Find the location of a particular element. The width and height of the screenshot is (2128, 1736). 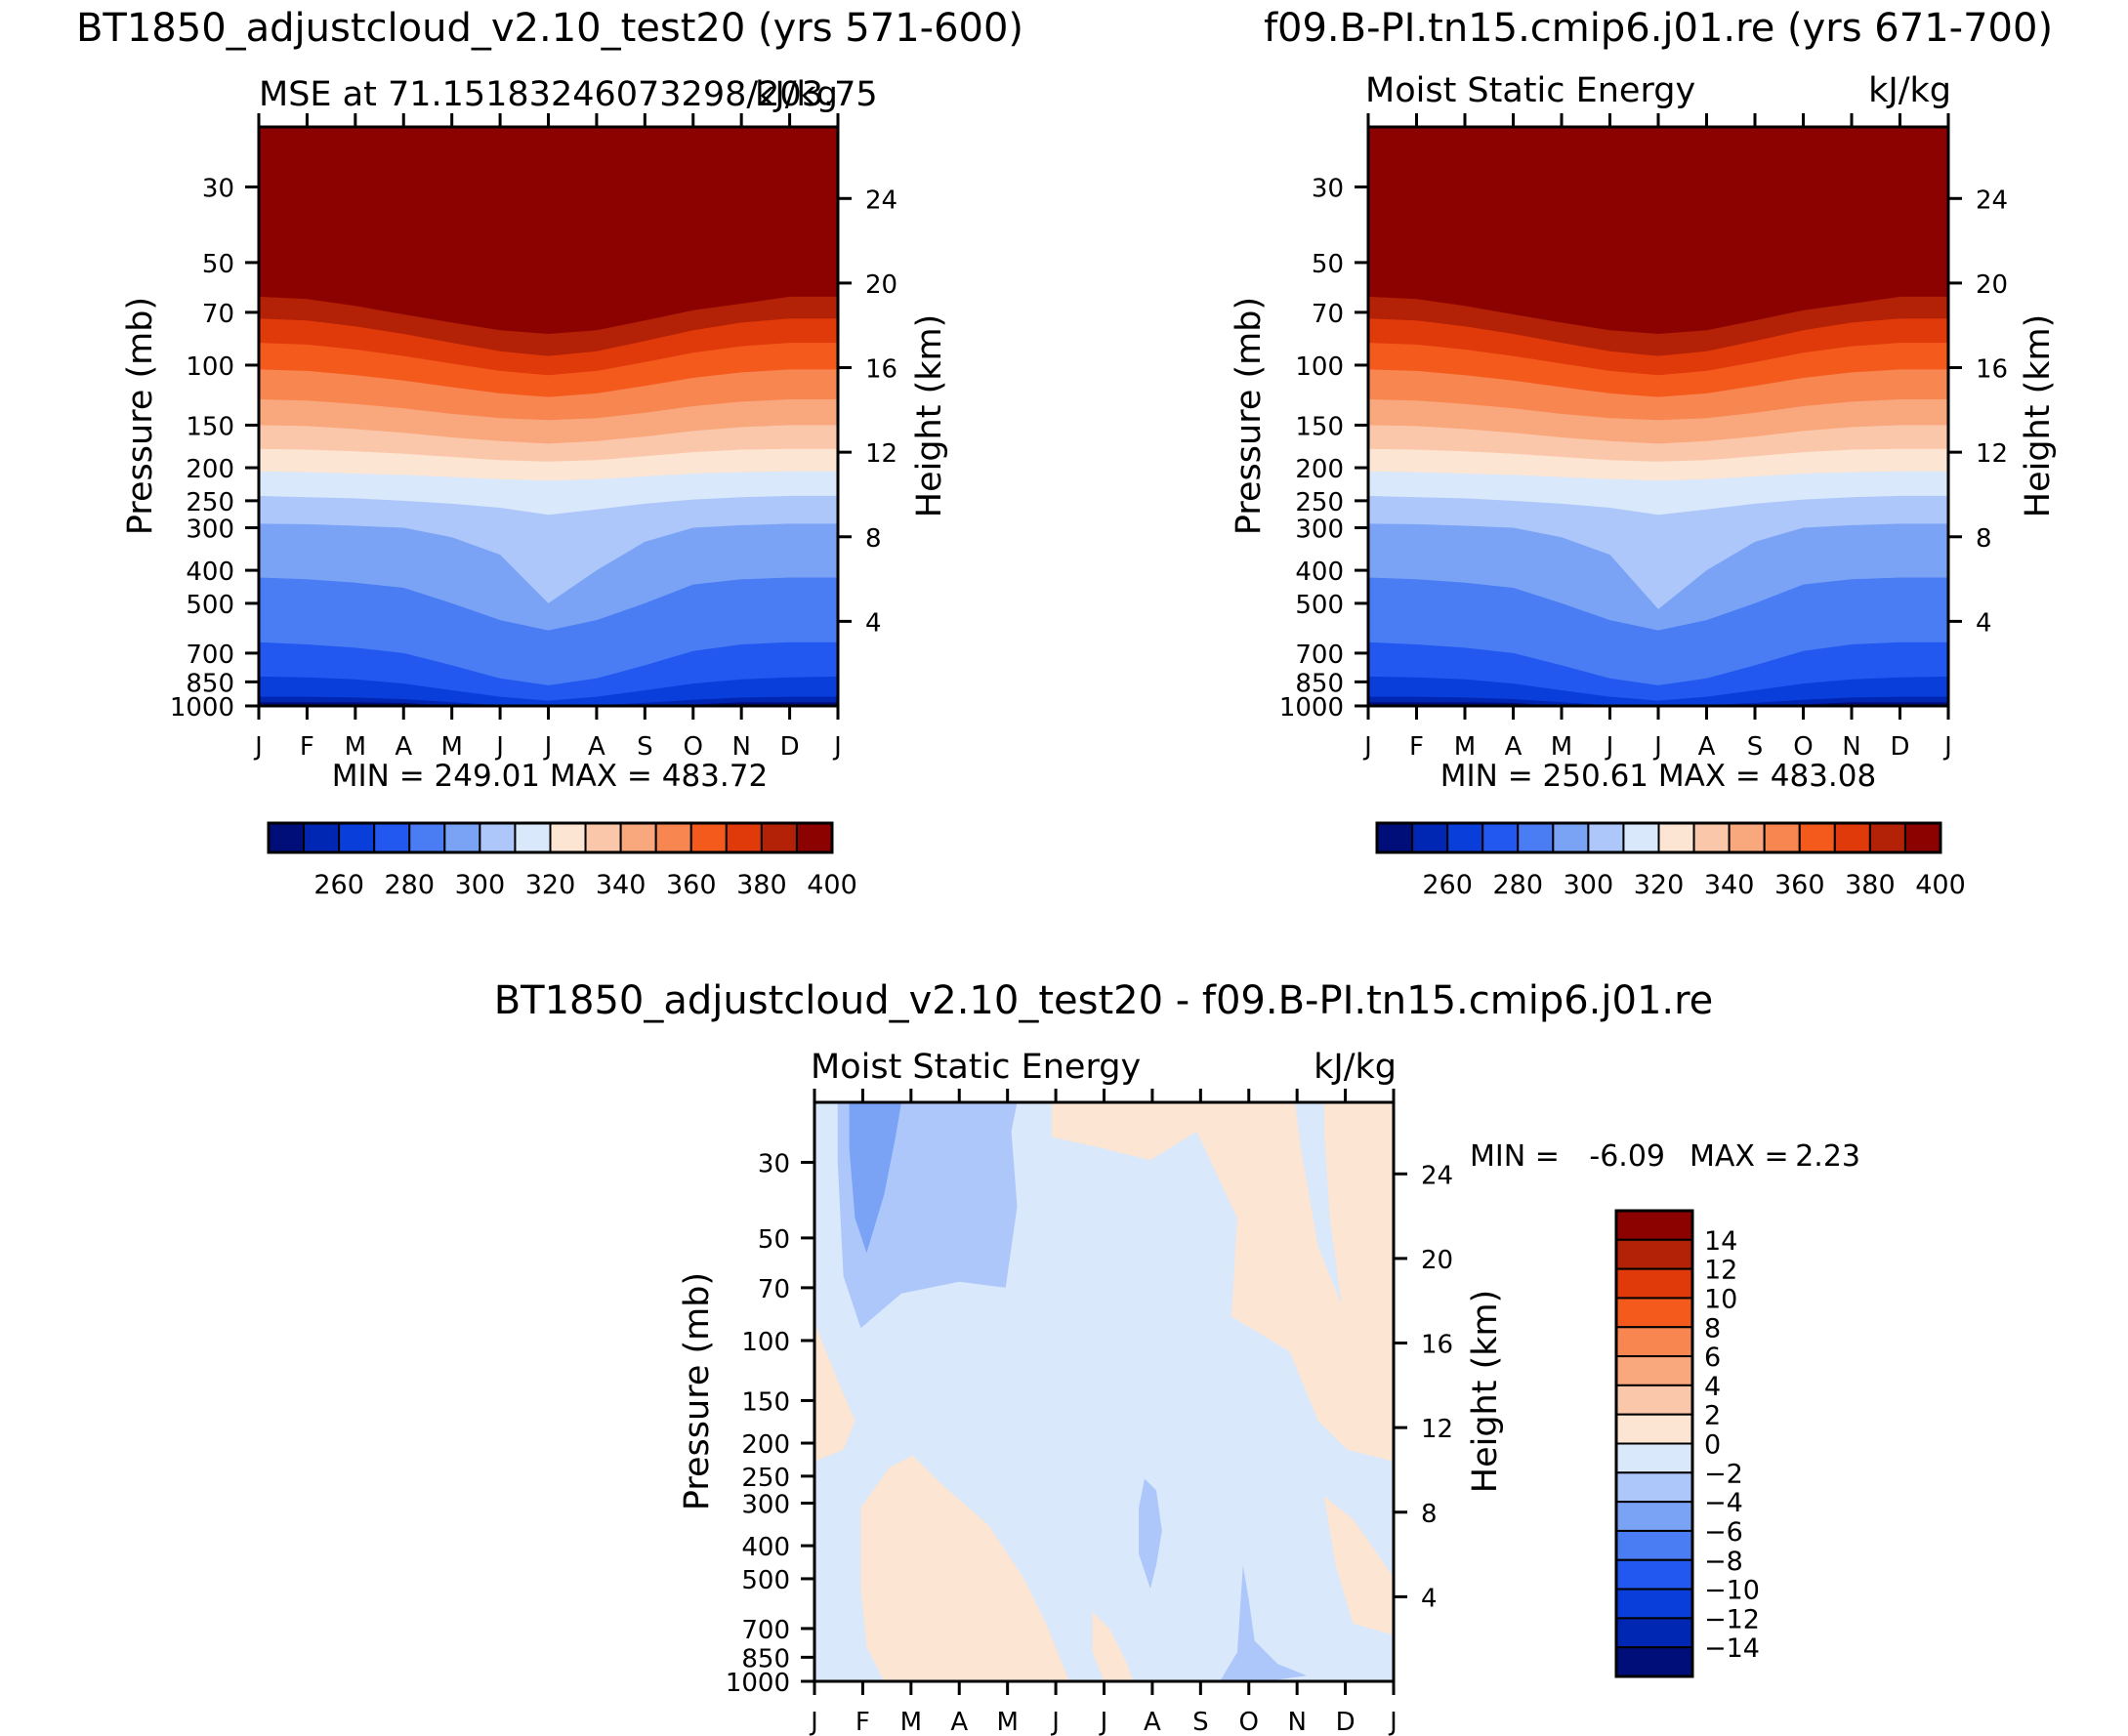

colorbar-label: −2 is located at coordinates (1723, 1474).